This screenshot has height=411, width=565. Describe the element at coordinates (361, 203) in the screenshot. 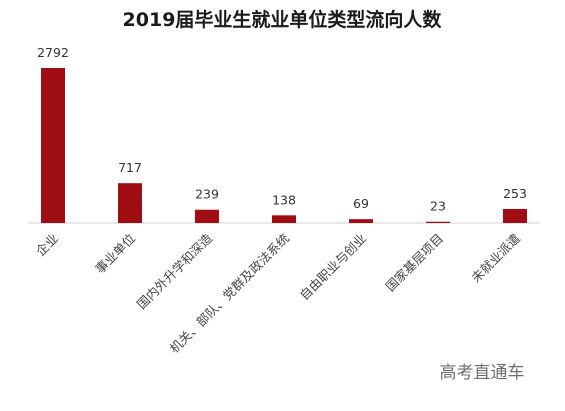

I see `value-label-4: 69` at that location.